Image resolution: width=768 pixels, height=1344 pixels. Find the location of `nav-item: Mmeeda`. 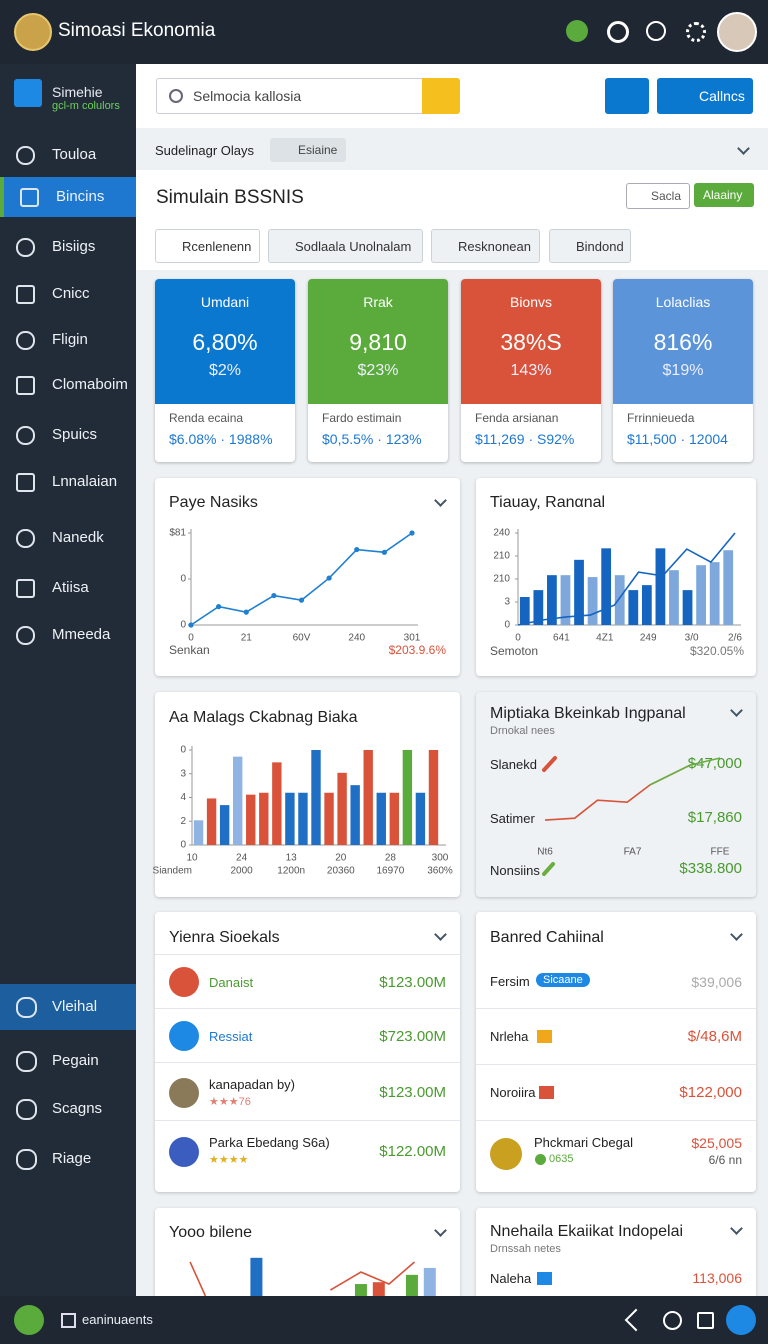

nav-item: Mmeeda is located at coordinates (68, 635).